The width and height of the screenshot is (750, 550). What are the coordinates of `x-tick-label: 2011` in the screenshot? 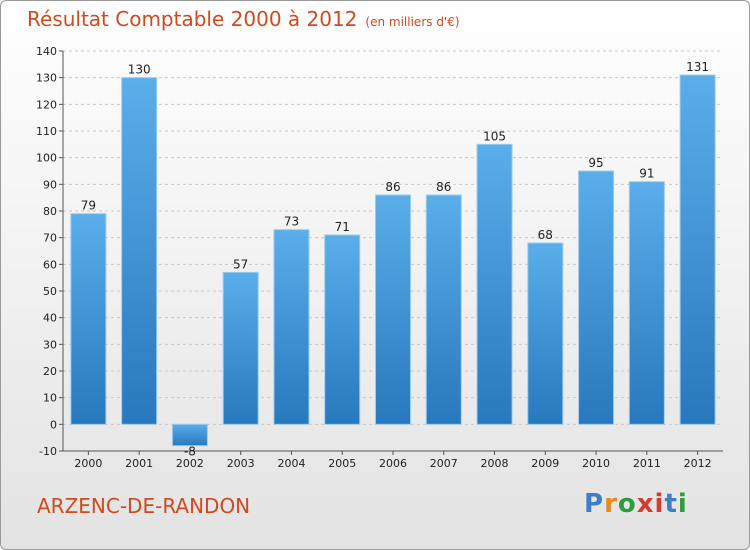 It's located at (647, 463).